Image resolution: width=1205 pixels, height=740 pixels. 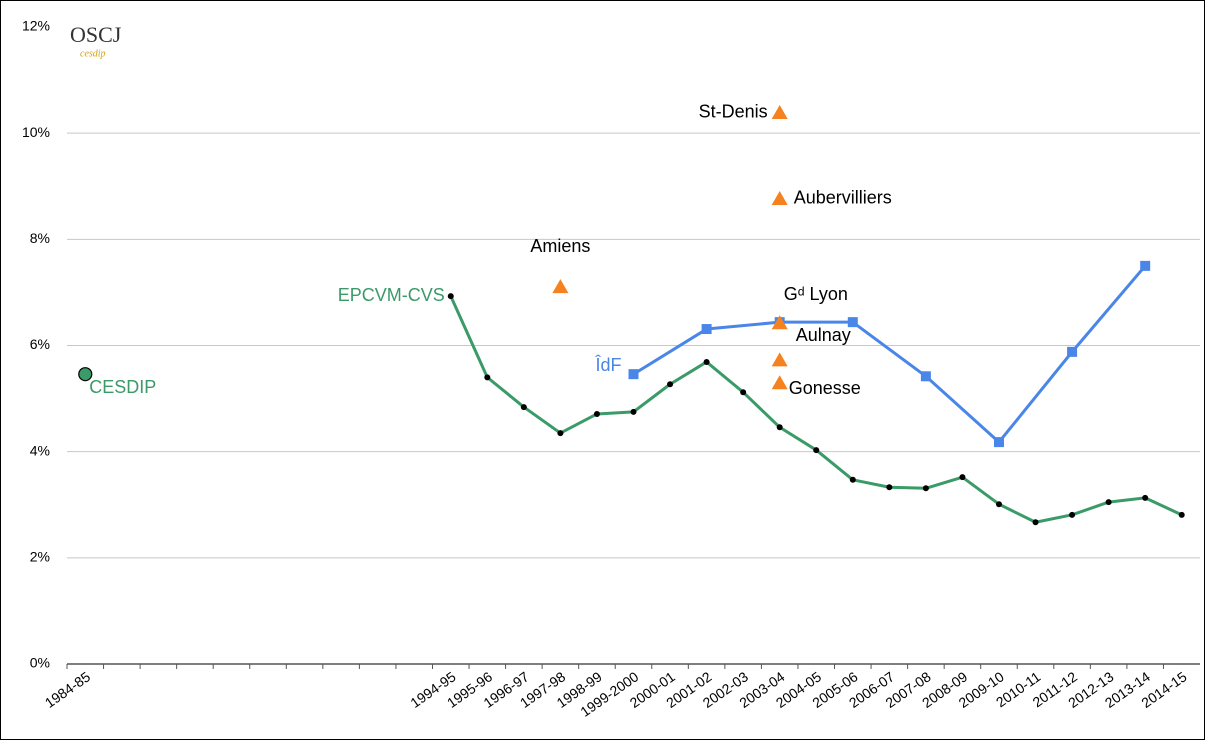 I want to click on y-tick-label: 6%, so click(x=40, y=344).